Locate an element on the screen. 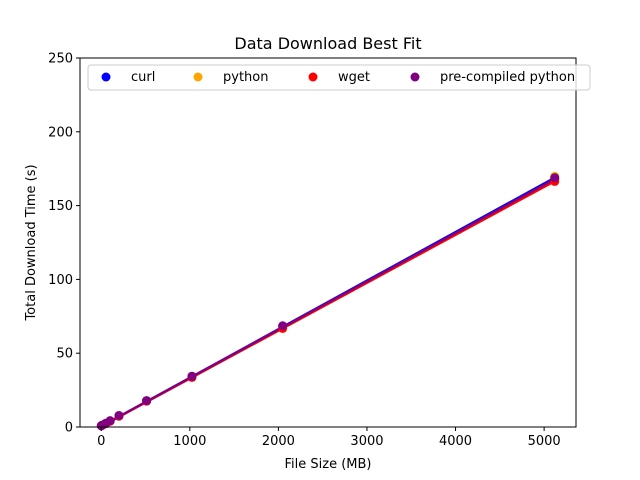  x-tick-label: 4000 is located at coordinates (455, 441).